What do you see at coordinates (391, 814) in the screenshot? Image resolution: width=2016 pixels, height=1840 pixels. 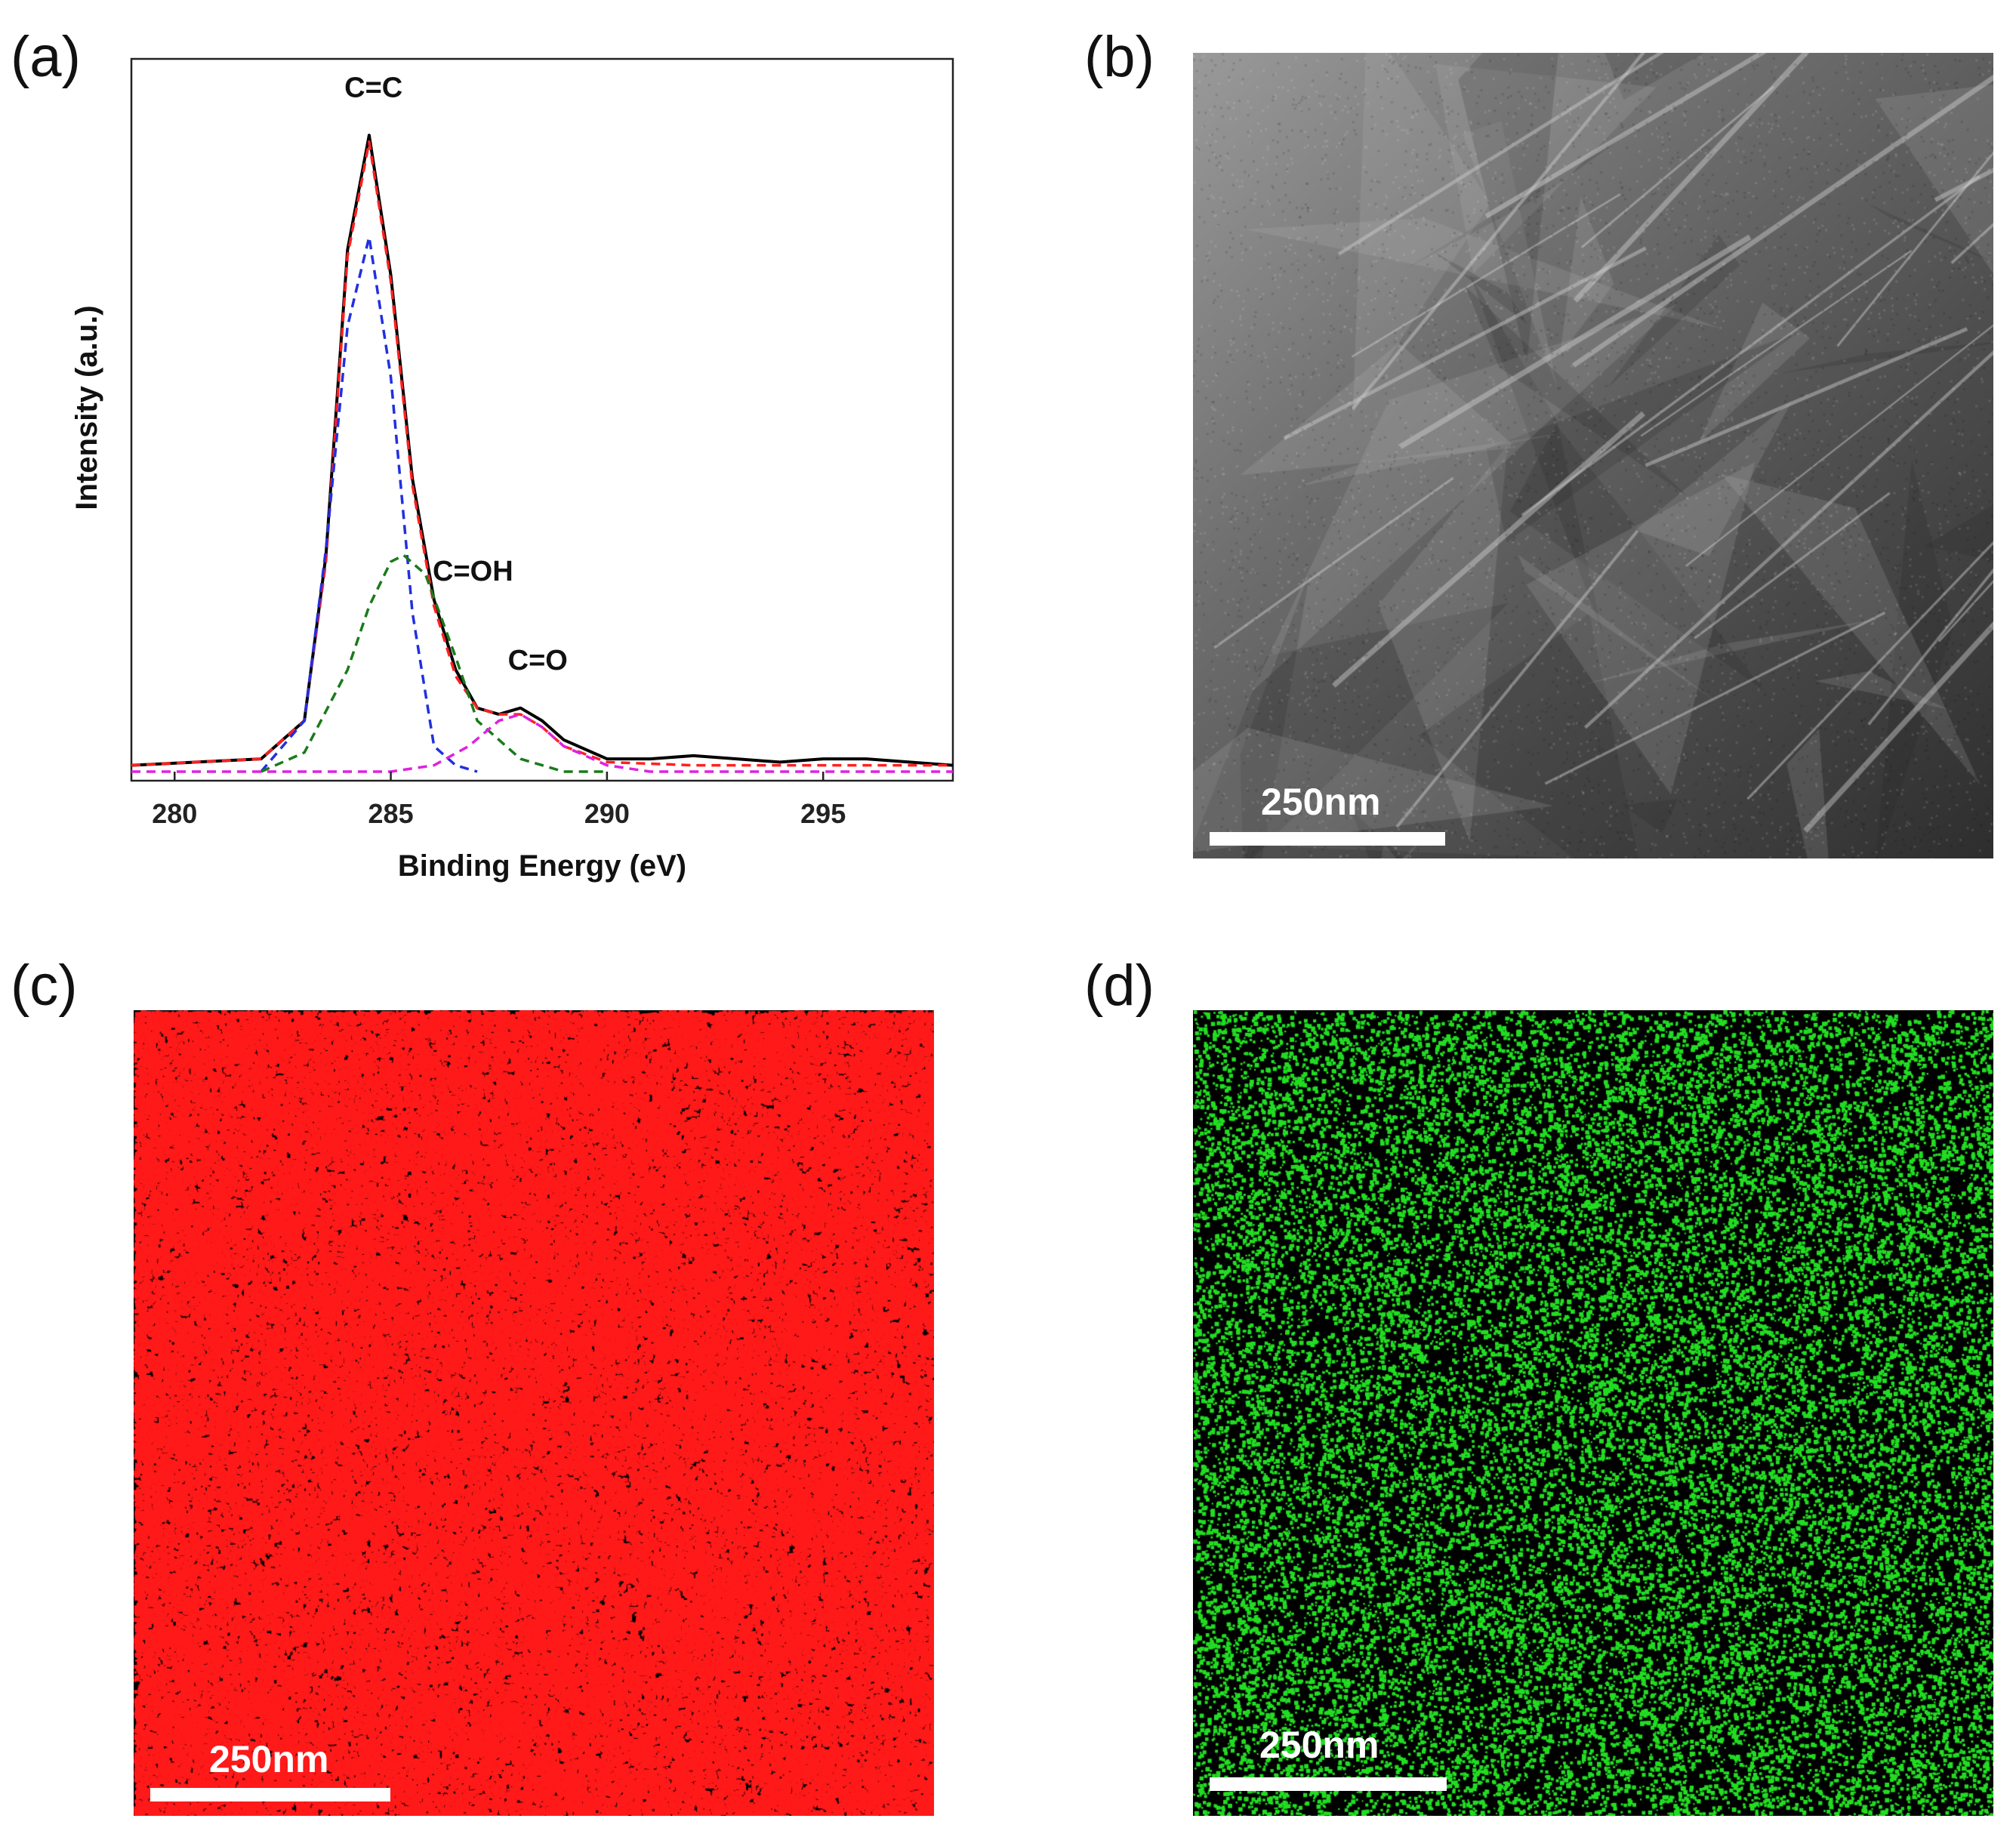 I see `x-tick-label-1: 285` at bounding box center [391, 814].